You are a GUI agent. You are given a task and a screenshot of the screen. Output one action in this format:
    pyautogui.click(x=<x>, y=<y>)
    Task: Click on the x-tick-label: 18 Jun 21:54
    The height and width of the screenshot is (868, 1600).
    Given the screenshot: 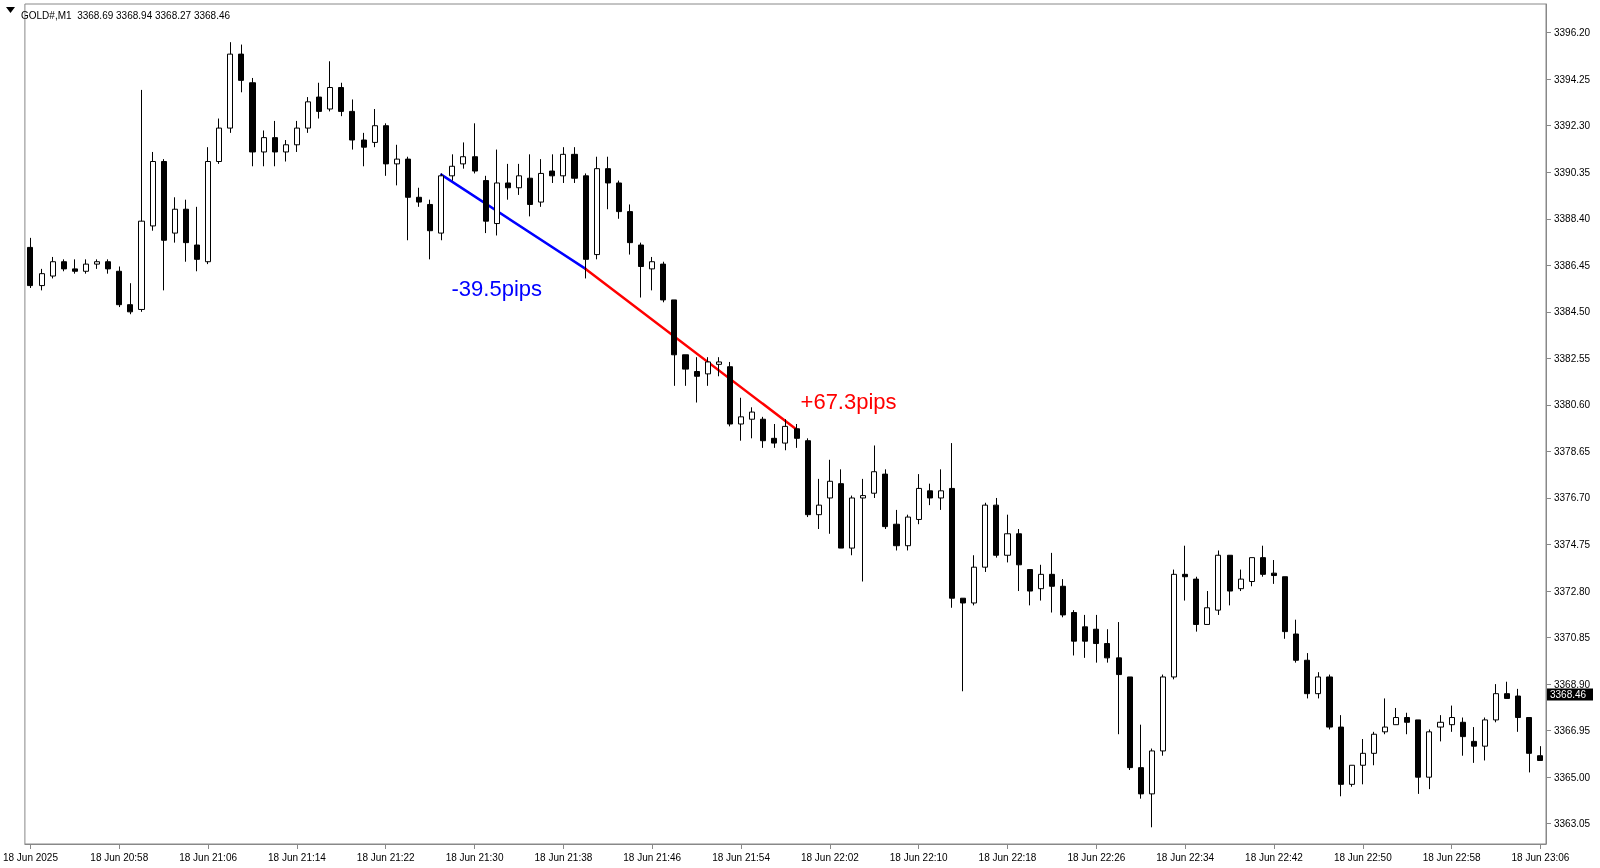 What is the action you would take?
    pyautogui.click(x=741, y=857)
    